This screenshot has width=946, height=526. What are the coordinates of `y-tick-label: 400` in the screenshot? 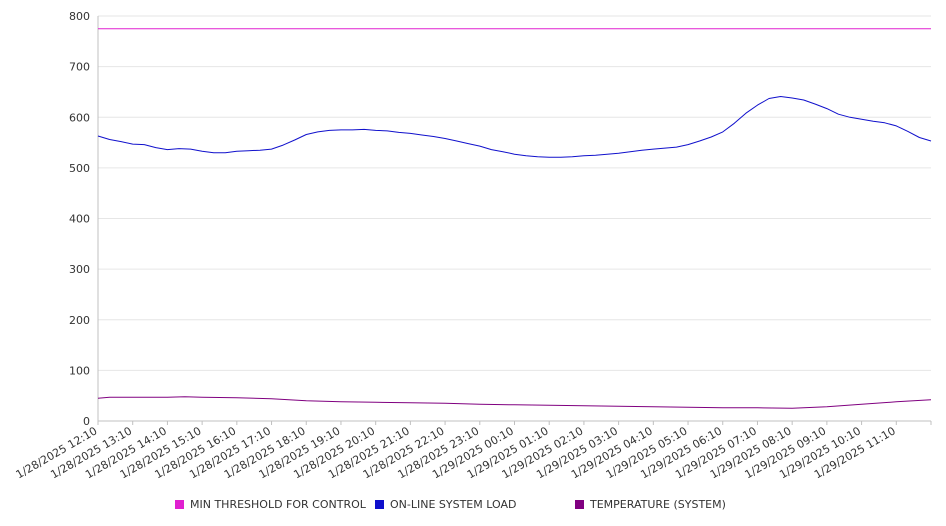 It's located at (79, 219).